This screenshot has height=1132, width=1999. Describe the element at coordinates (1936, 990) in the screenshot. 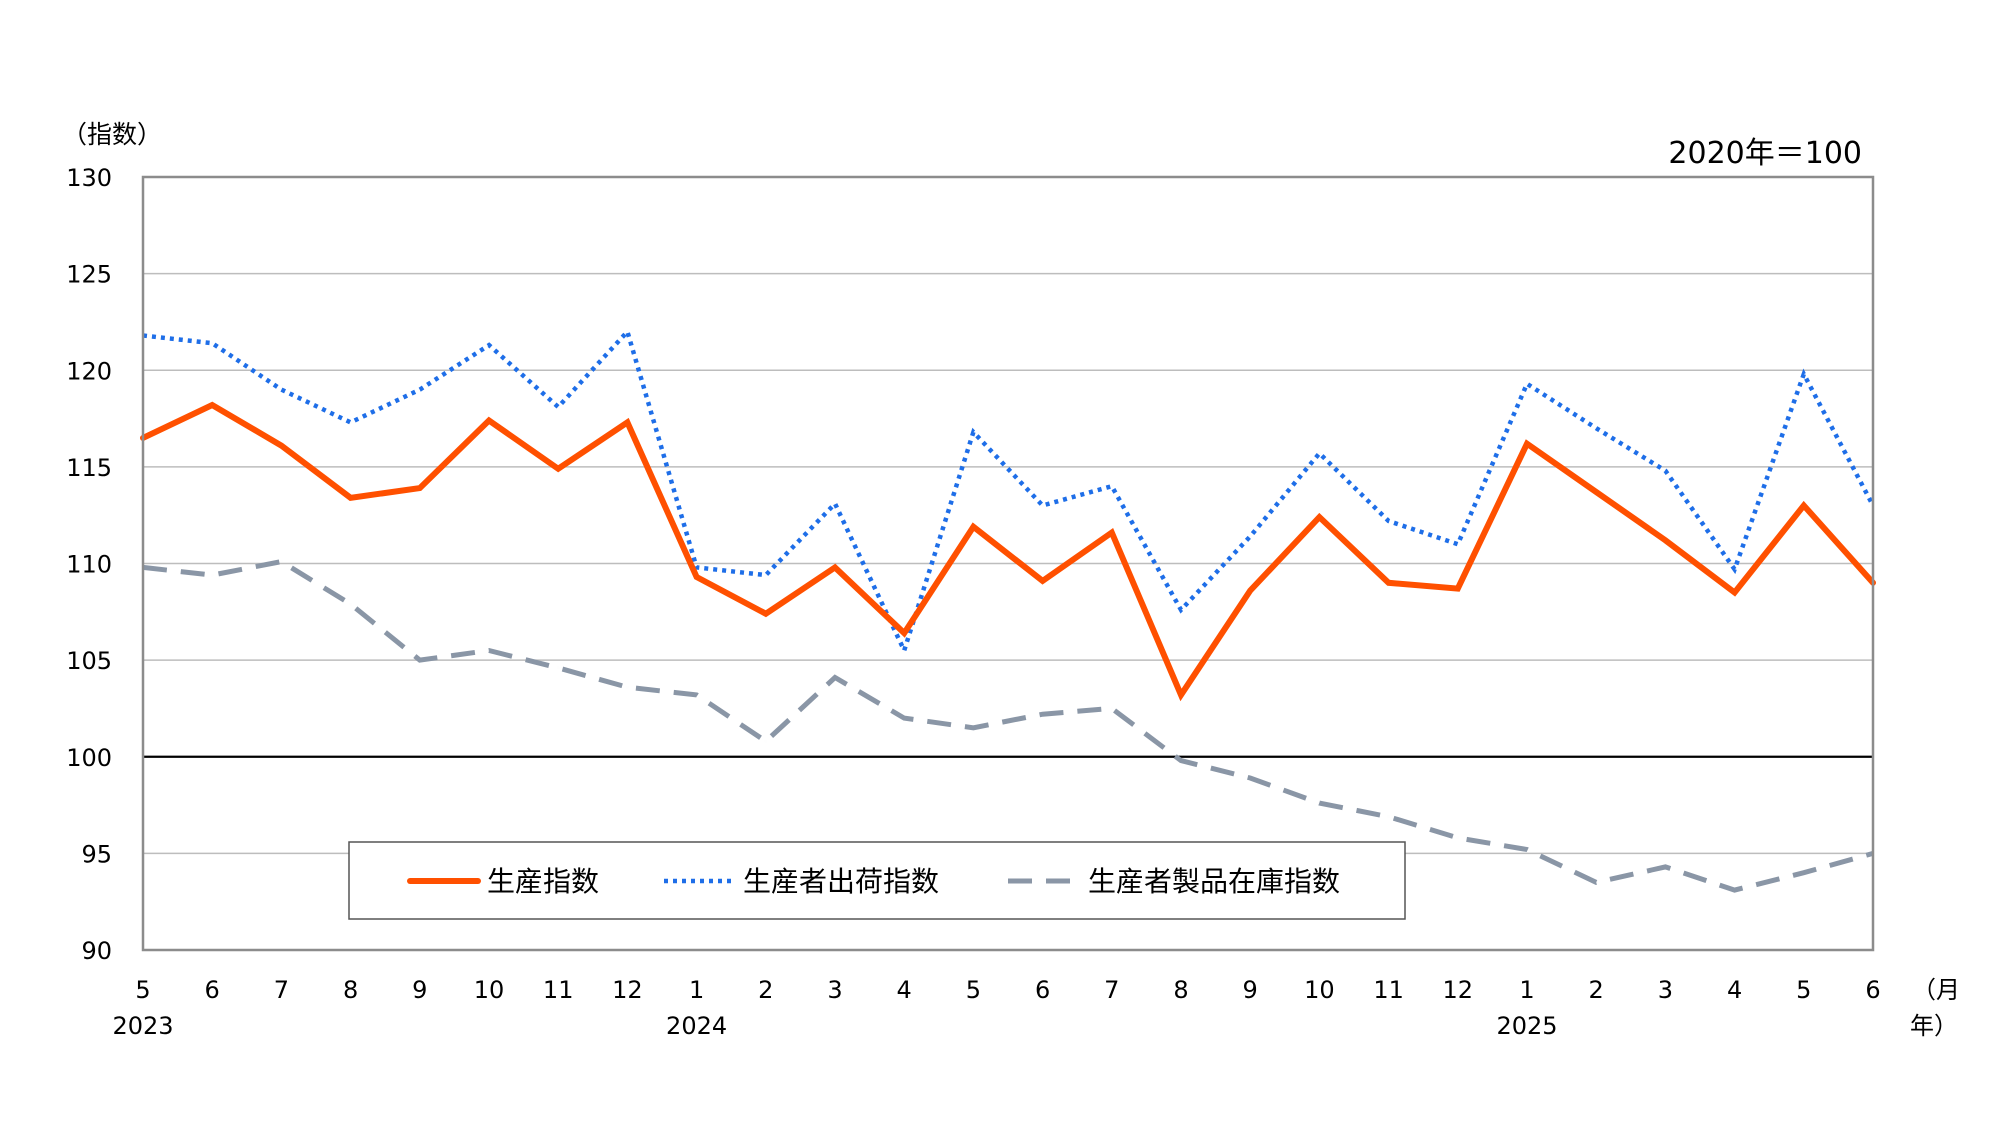

I see `x-unit-month: （月` at that location.